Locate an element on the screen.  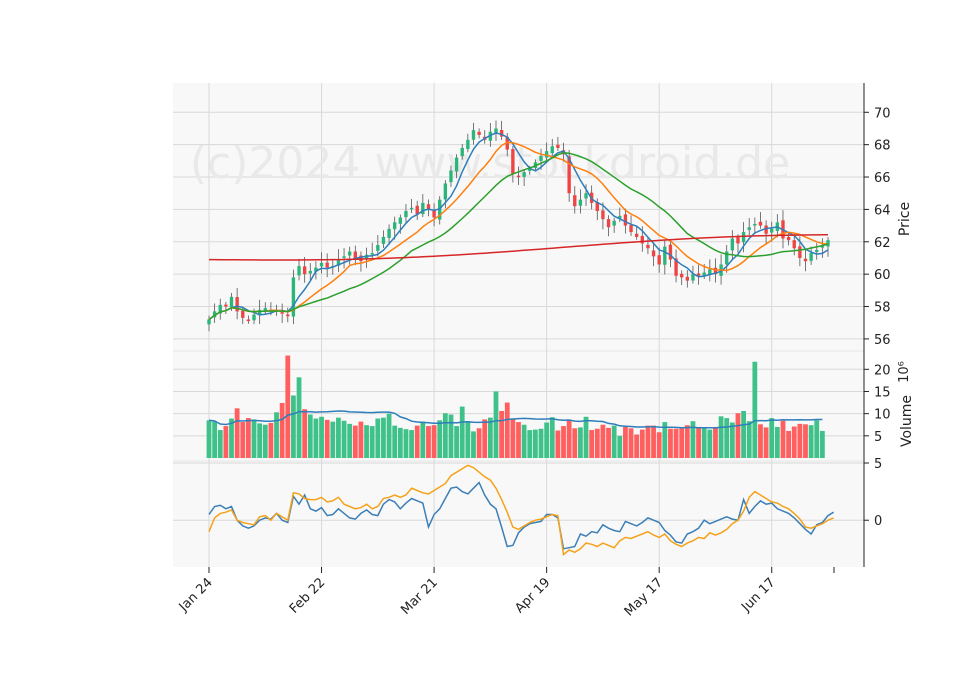
volume-average-line is located at coordinates (515, 419).